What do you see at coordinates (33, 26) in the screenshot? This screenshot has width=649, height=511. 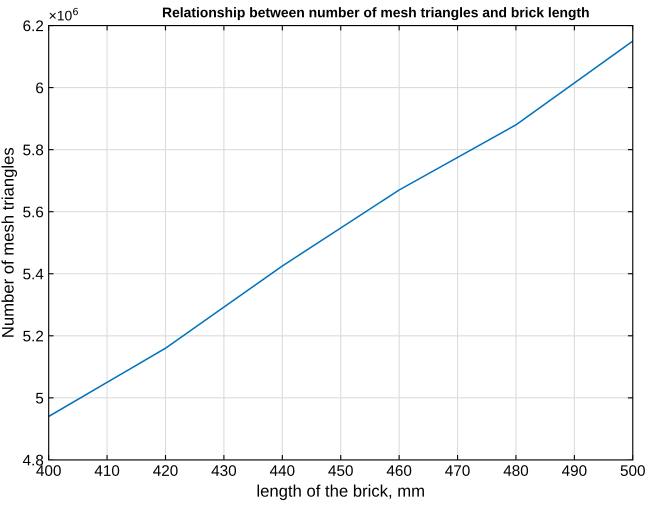 I see `y-tick-label: 6.2` at bounding box center [33, 26].